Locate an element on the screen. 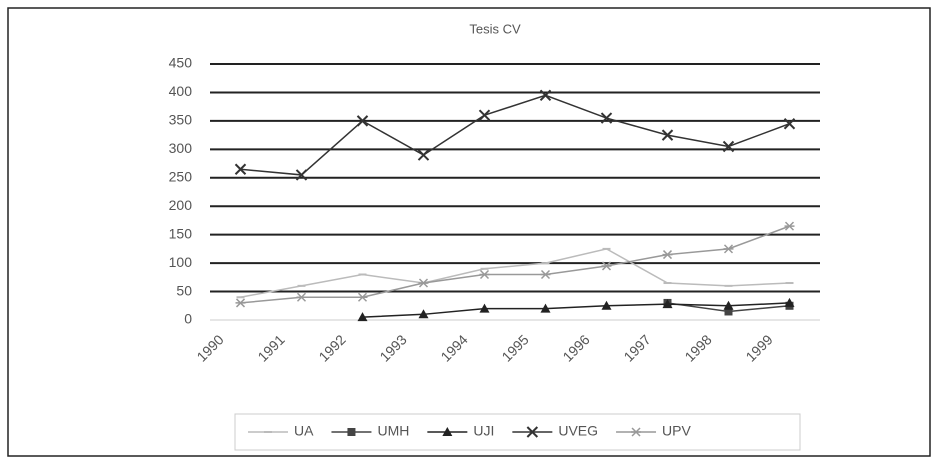  x-tick-label: 1995 is located at coordinates (514, 347).